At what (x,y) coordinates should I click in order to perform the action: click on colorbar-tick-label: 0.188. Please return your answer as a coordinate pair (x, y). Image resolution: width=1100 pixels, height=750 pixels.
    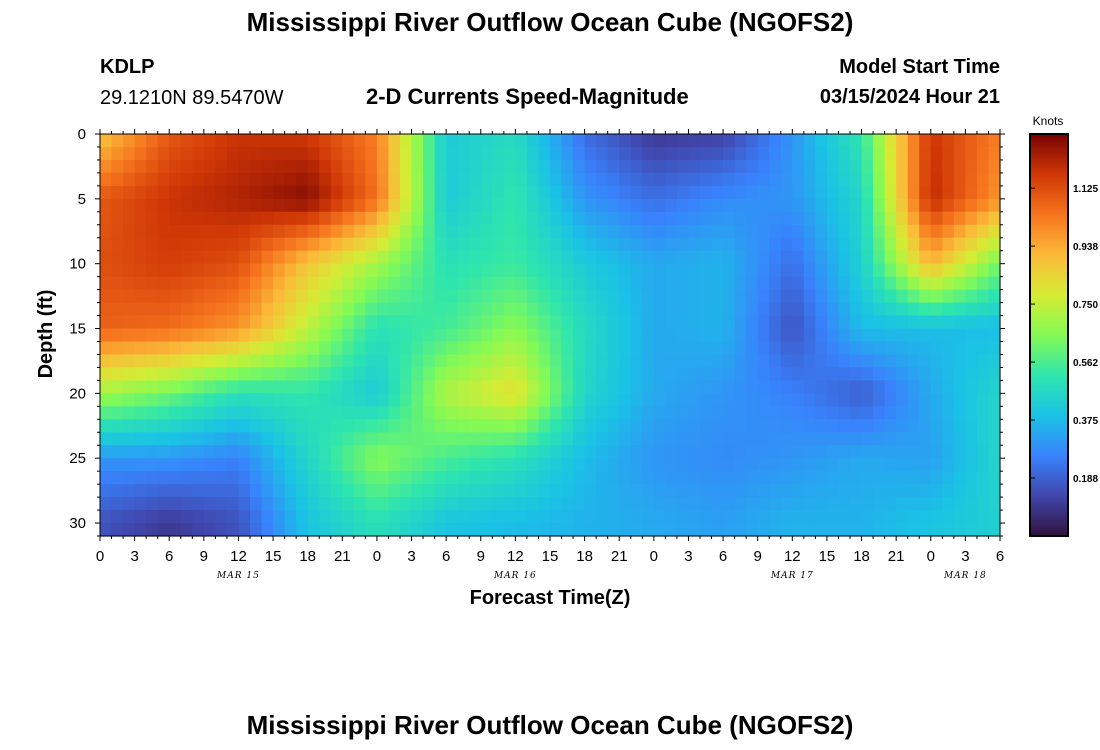
    Looking at the image, I should click on (1085, 479).